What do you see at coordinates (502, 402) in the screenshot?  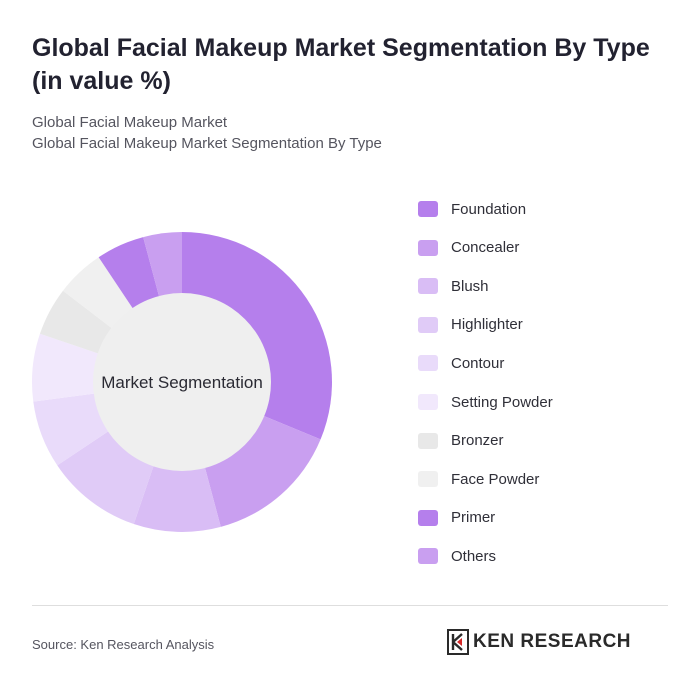 I see `legend-label: Setting Powder` at bounding box center [502, 402].